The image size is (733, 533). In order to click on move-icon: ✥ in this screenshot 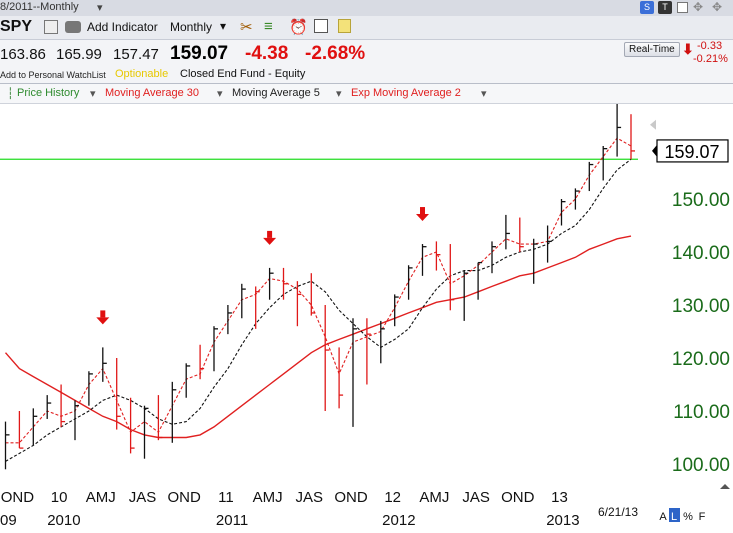, I will do `click(698, 7)`.